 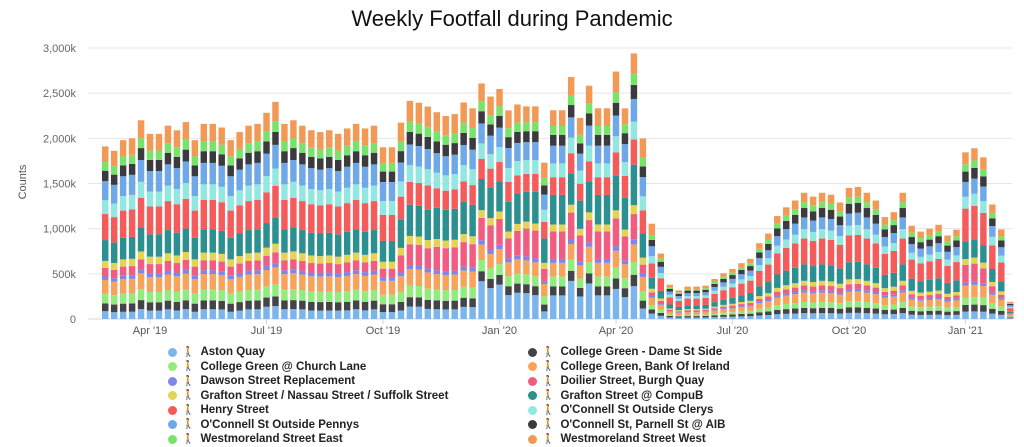 What do you see at coordinates (348, 439) in the screenshot?
I see `legend-item: 🚶Westmoreland Street East` at bounding box center [348, 439].